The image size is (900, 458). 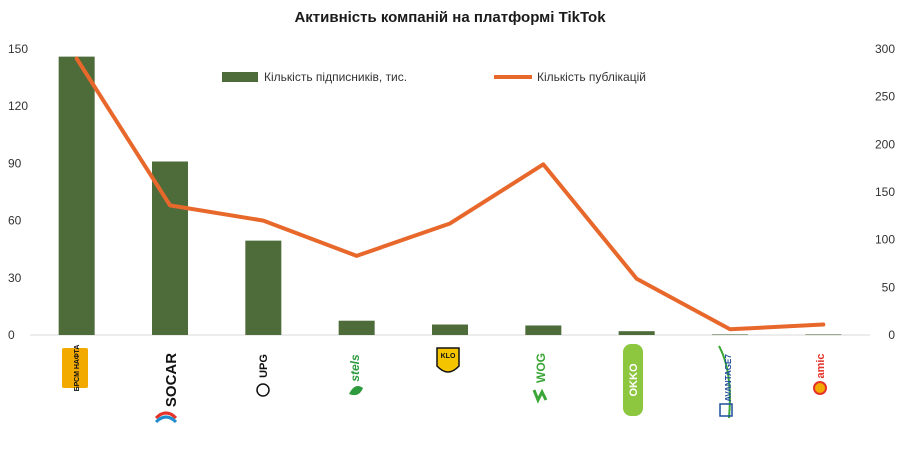 I want to click on legend-label-bars: Кількість підписників, тис., so click(x=335, y=77).